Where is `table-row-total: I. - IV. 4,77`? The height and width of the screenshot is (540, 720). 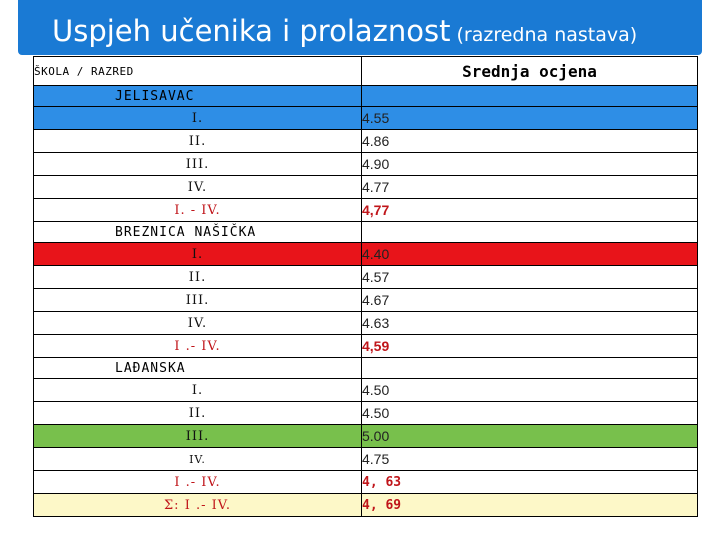
table-row-total: I. - IV. 4,77 is located at coordinates (365, 210).